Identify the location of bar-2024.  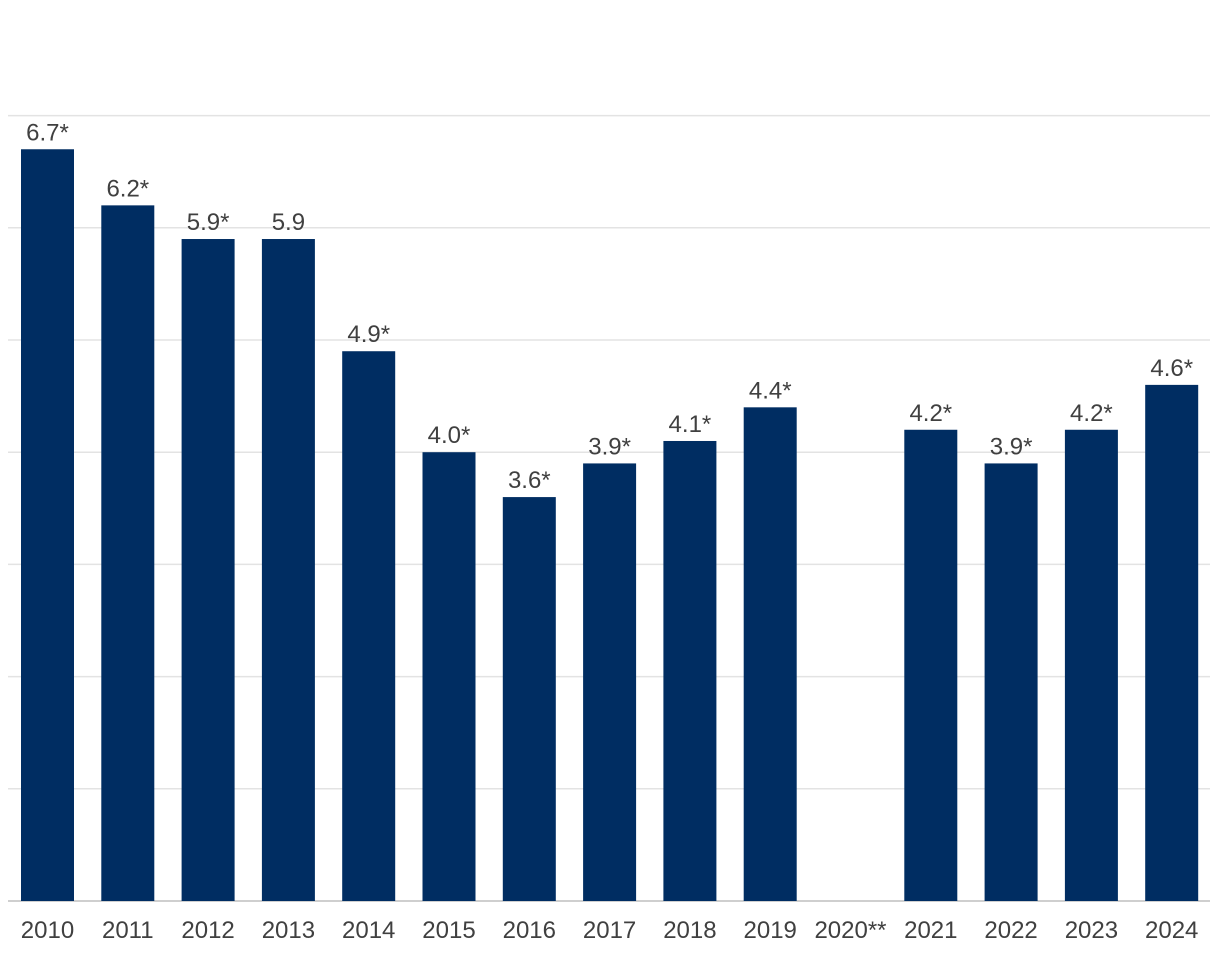
(1172, 642).